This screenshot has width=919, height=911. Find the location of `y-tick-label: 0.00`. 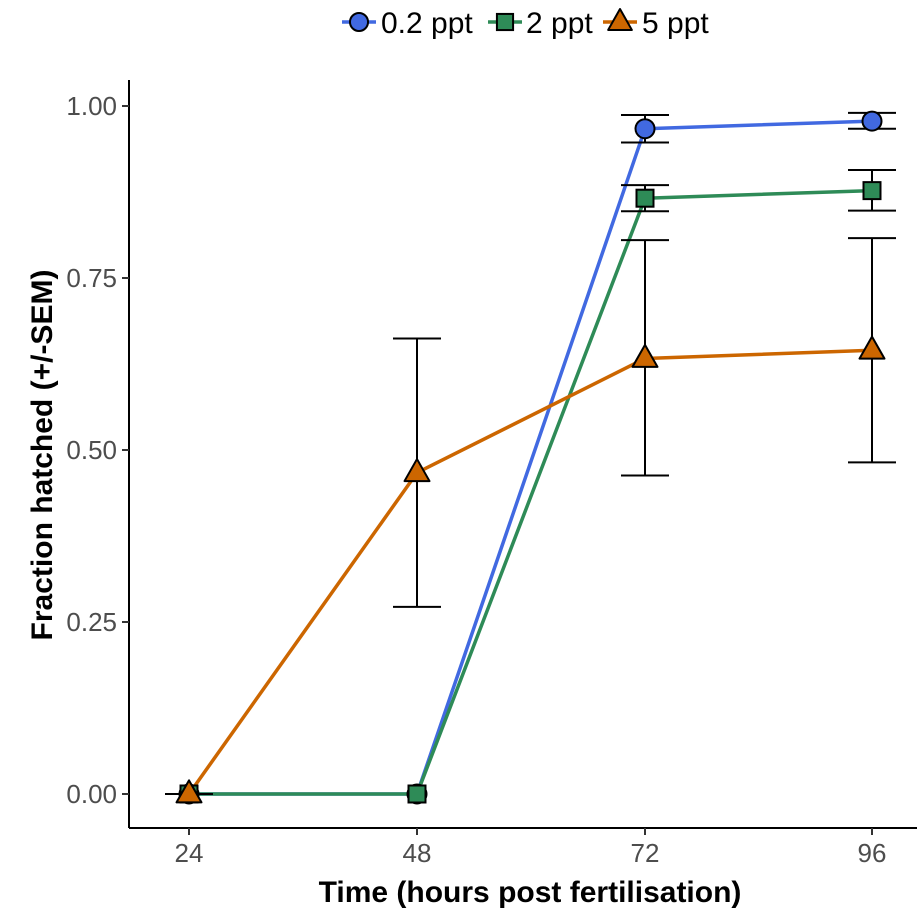

y-tick-label: 0.00 is located at coordinates (91, 794).